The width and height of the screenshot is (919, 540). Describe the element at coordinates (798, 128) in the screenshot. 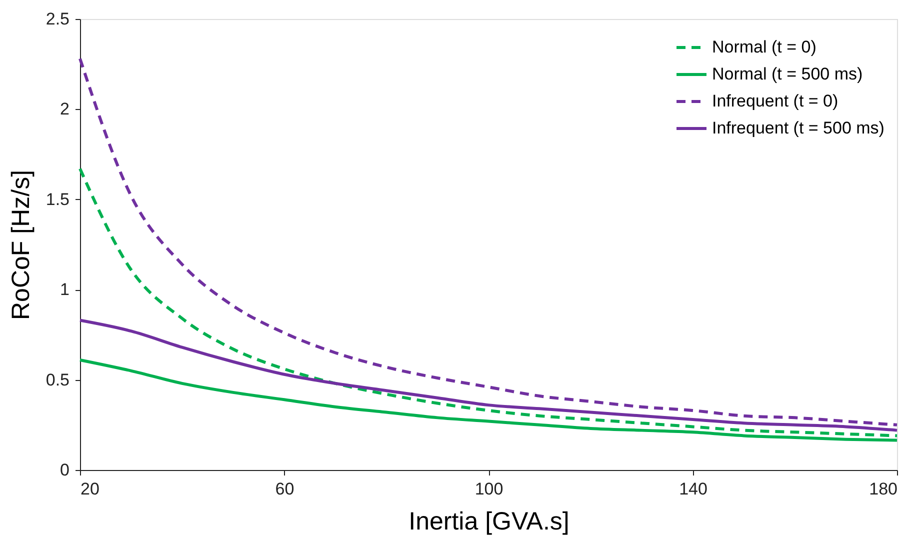

I see `legend-label: Infrequent (t = 500 ms)` at that location.